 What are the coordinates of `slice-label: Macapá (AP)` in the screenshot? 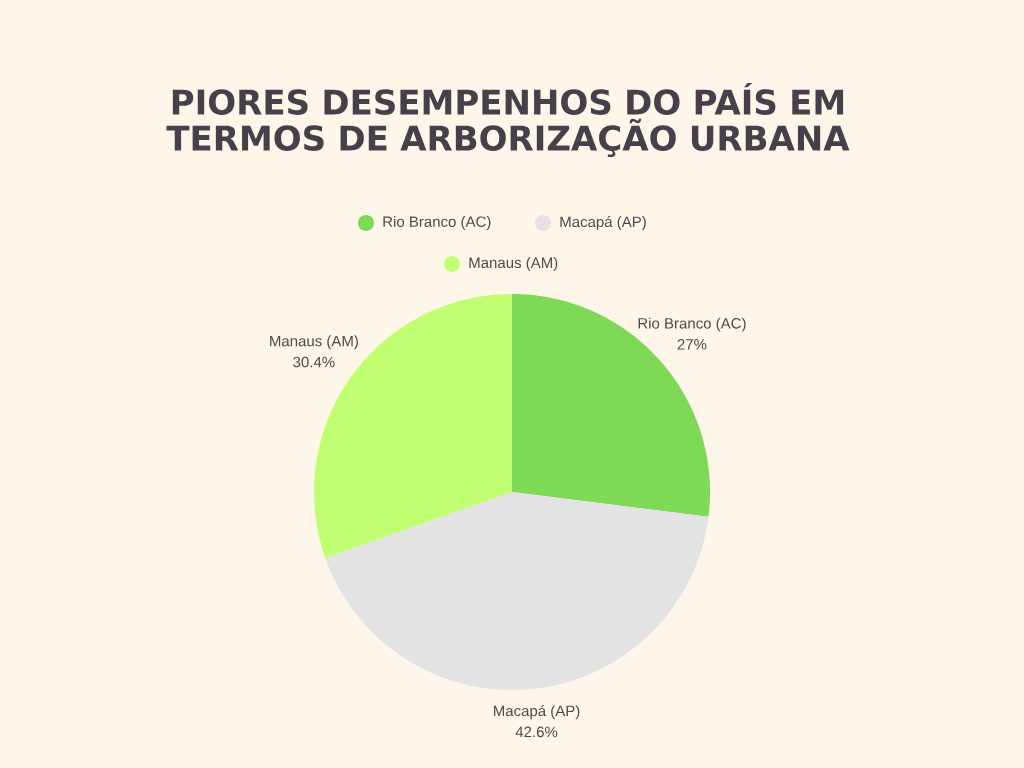 It's located at (536, 712).